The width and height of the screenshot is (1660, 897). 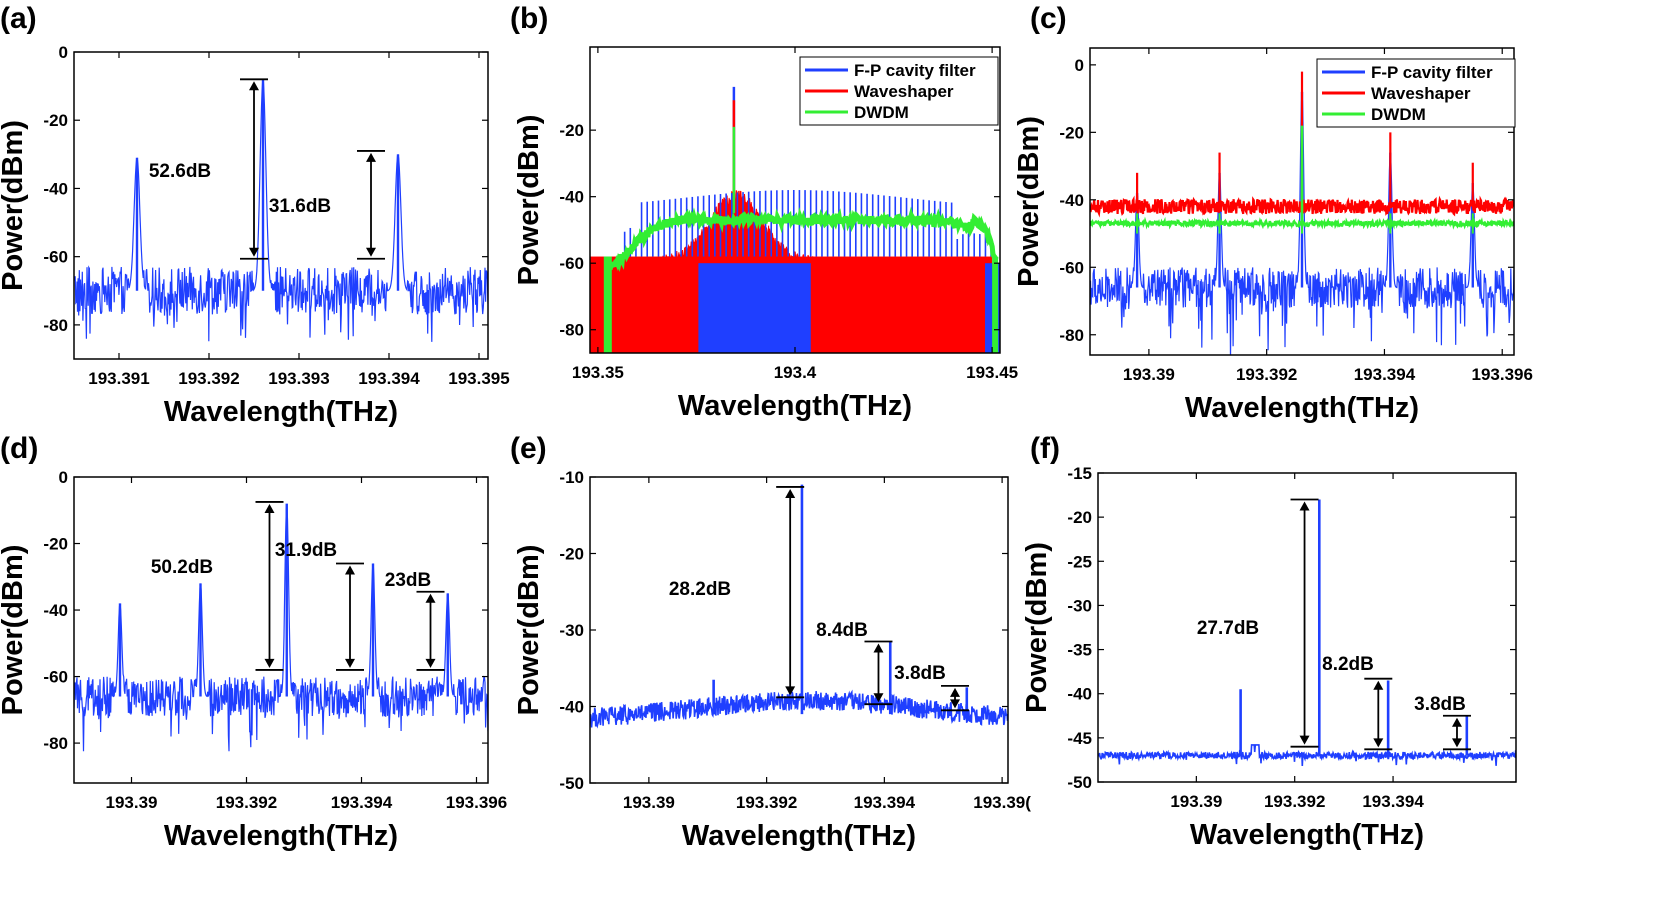 I want to click on x-axis-label-a: Wavelength(THz), so click(x=281, y=412).